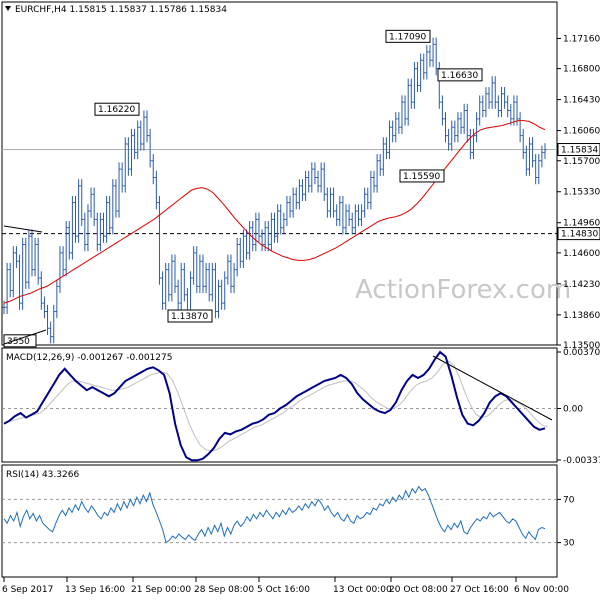 This screenshot has height=600, width=600. I want to click on price-gridlines, so click(279, 192).